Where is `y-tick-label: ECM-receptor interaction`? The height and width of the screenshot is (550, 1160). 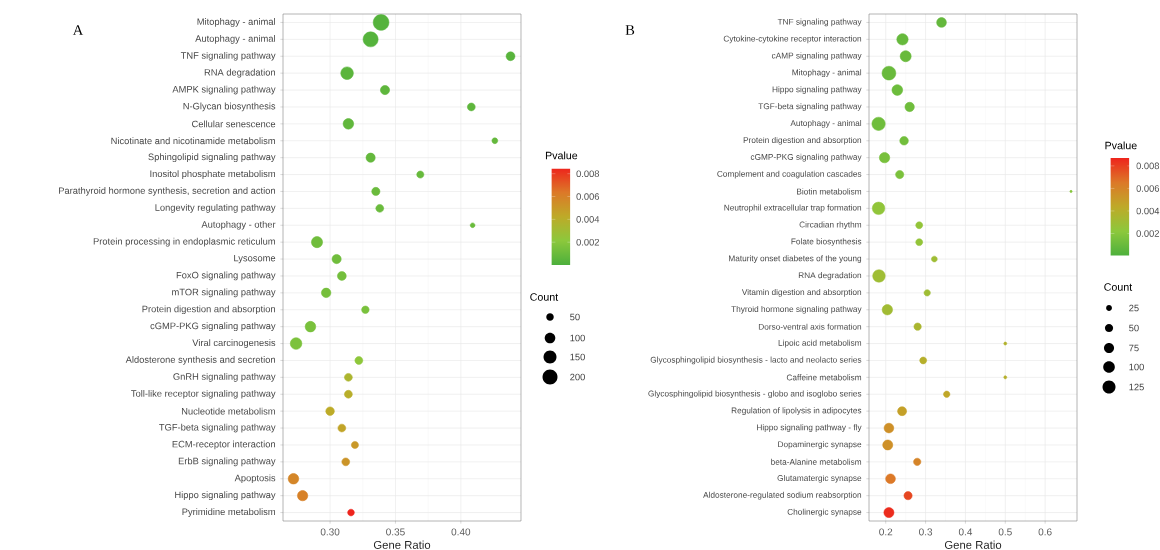 y-tick-label: ECM-receptor interaction is located at coordinates (223, 445).